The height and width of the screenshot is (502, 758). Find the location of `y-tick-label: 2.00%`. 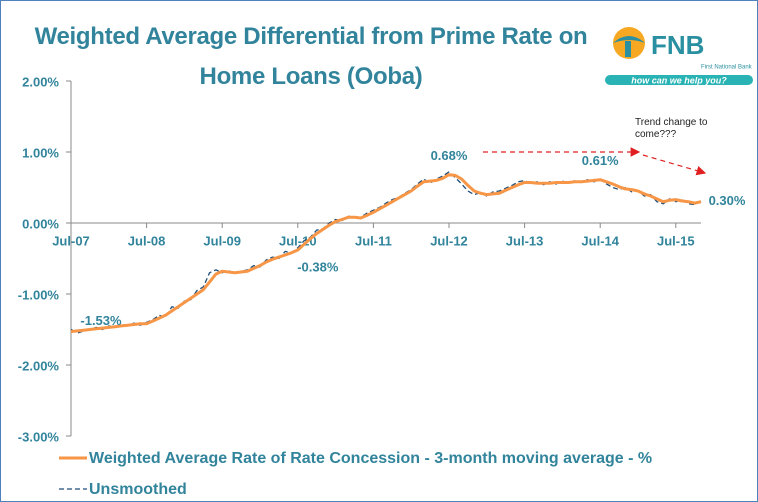

y-tick-label: 2.00% is located at coordinates (40, 81).